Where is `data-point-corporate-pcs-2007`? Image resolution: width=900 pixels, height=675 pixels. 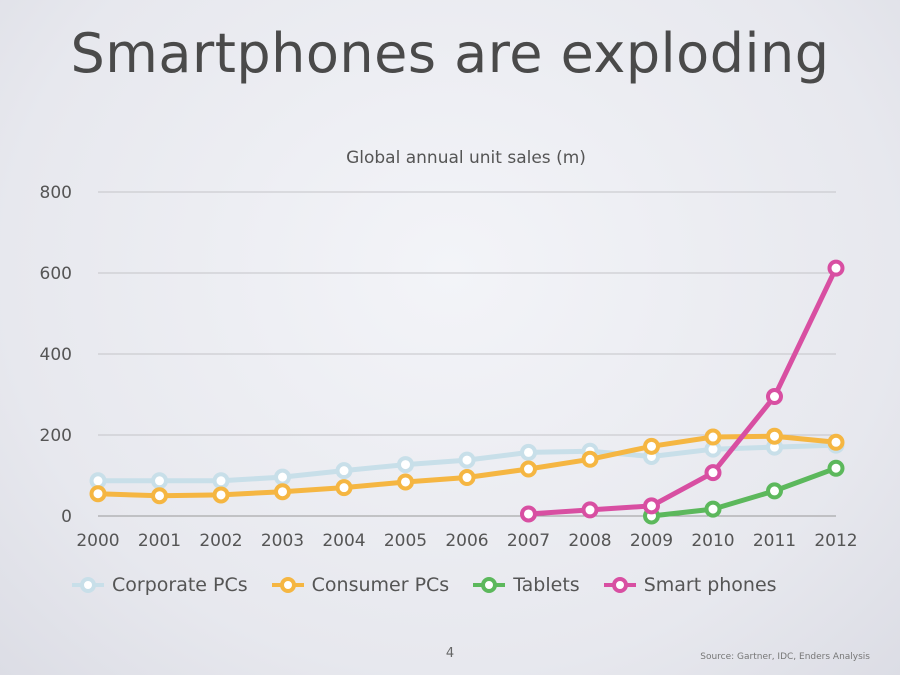
data-point-corporate-pcs-2007 is located at coordinates (528, 452).